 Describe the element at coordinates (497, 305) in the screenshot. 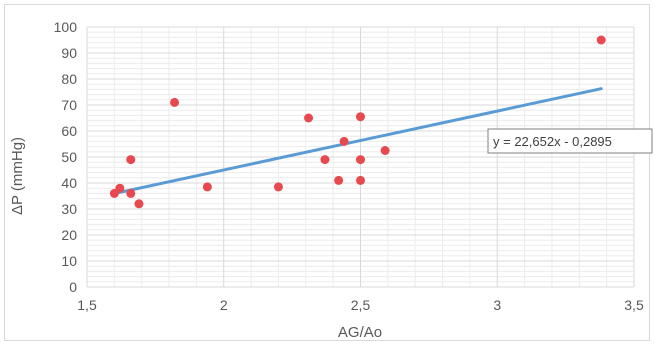

I see `x-tick-label: 3` at that location.